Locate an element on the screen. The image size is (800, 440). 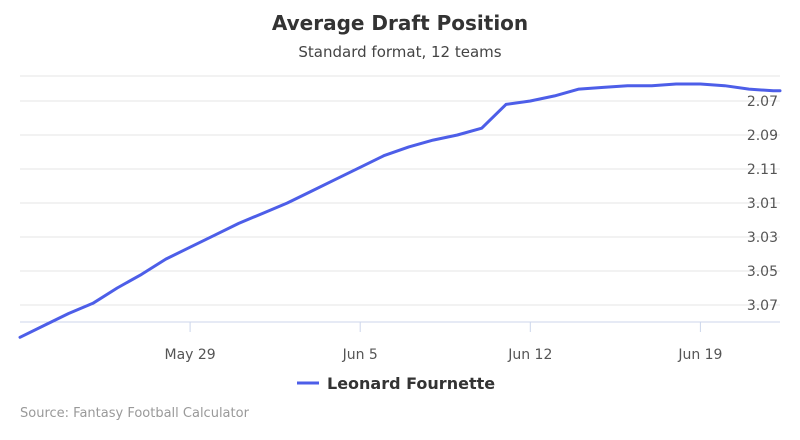
legend-item: Leonard Fournette is located at coordinates (396, 383).